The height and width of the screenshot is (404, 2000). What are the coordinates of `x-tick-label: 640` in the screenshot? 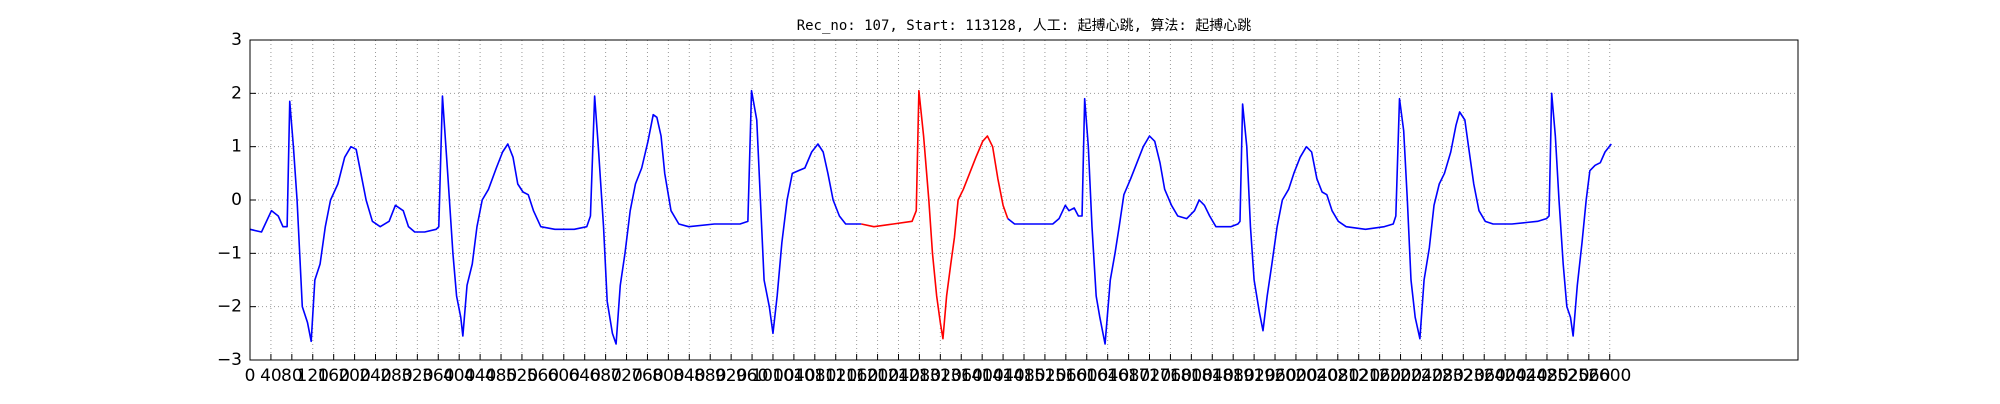 It's located at (584, 376).